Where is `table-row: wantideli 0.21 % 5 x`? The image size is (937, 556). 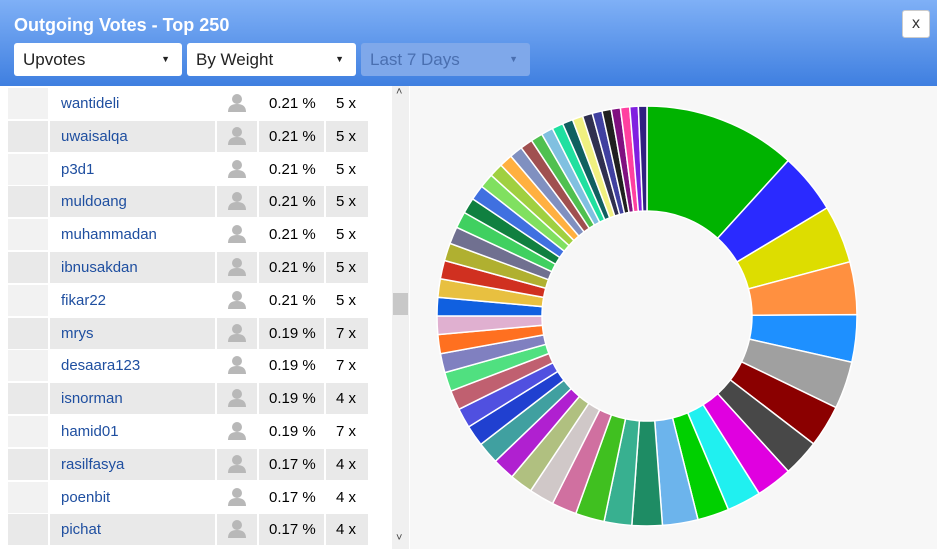 table-row: wantideli 0.21 % 5 x is located at coordinates (188, 104).